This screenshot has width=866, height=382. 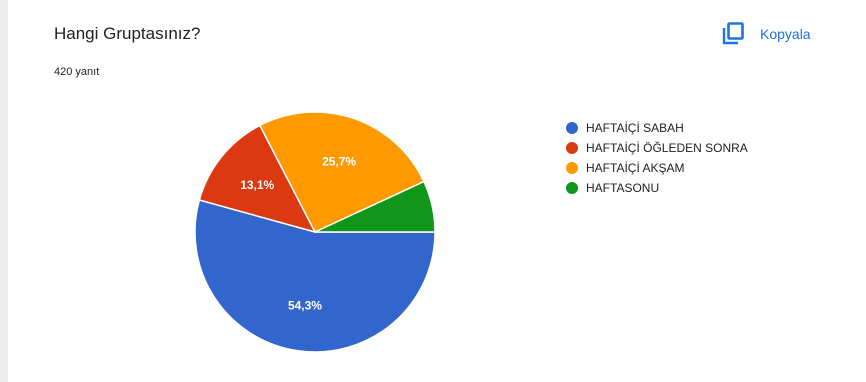 I want to click on slice-label-1: 54,3%, so click(x=305, y=306).